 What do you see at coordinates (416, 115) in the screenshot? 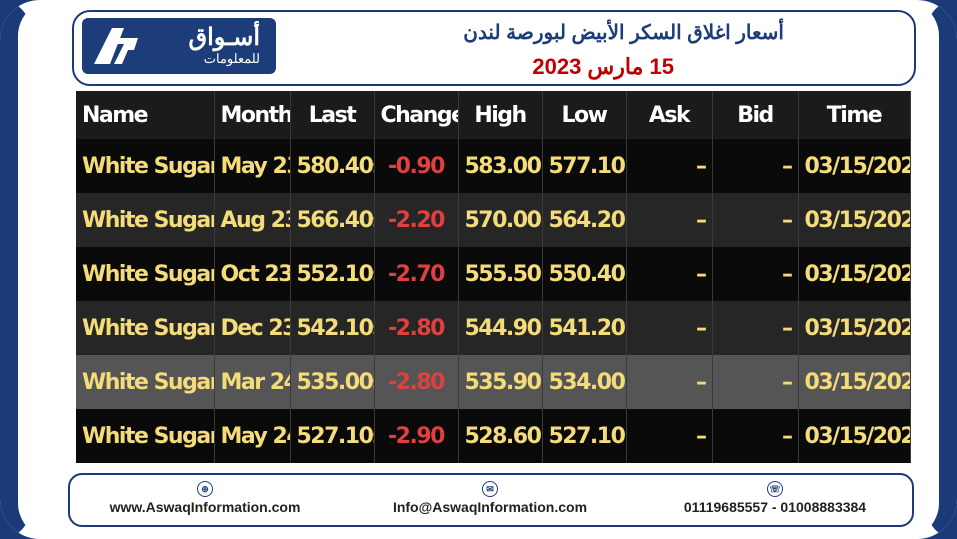
I see `column-header-change: Change` at bounding box center [416, 115].